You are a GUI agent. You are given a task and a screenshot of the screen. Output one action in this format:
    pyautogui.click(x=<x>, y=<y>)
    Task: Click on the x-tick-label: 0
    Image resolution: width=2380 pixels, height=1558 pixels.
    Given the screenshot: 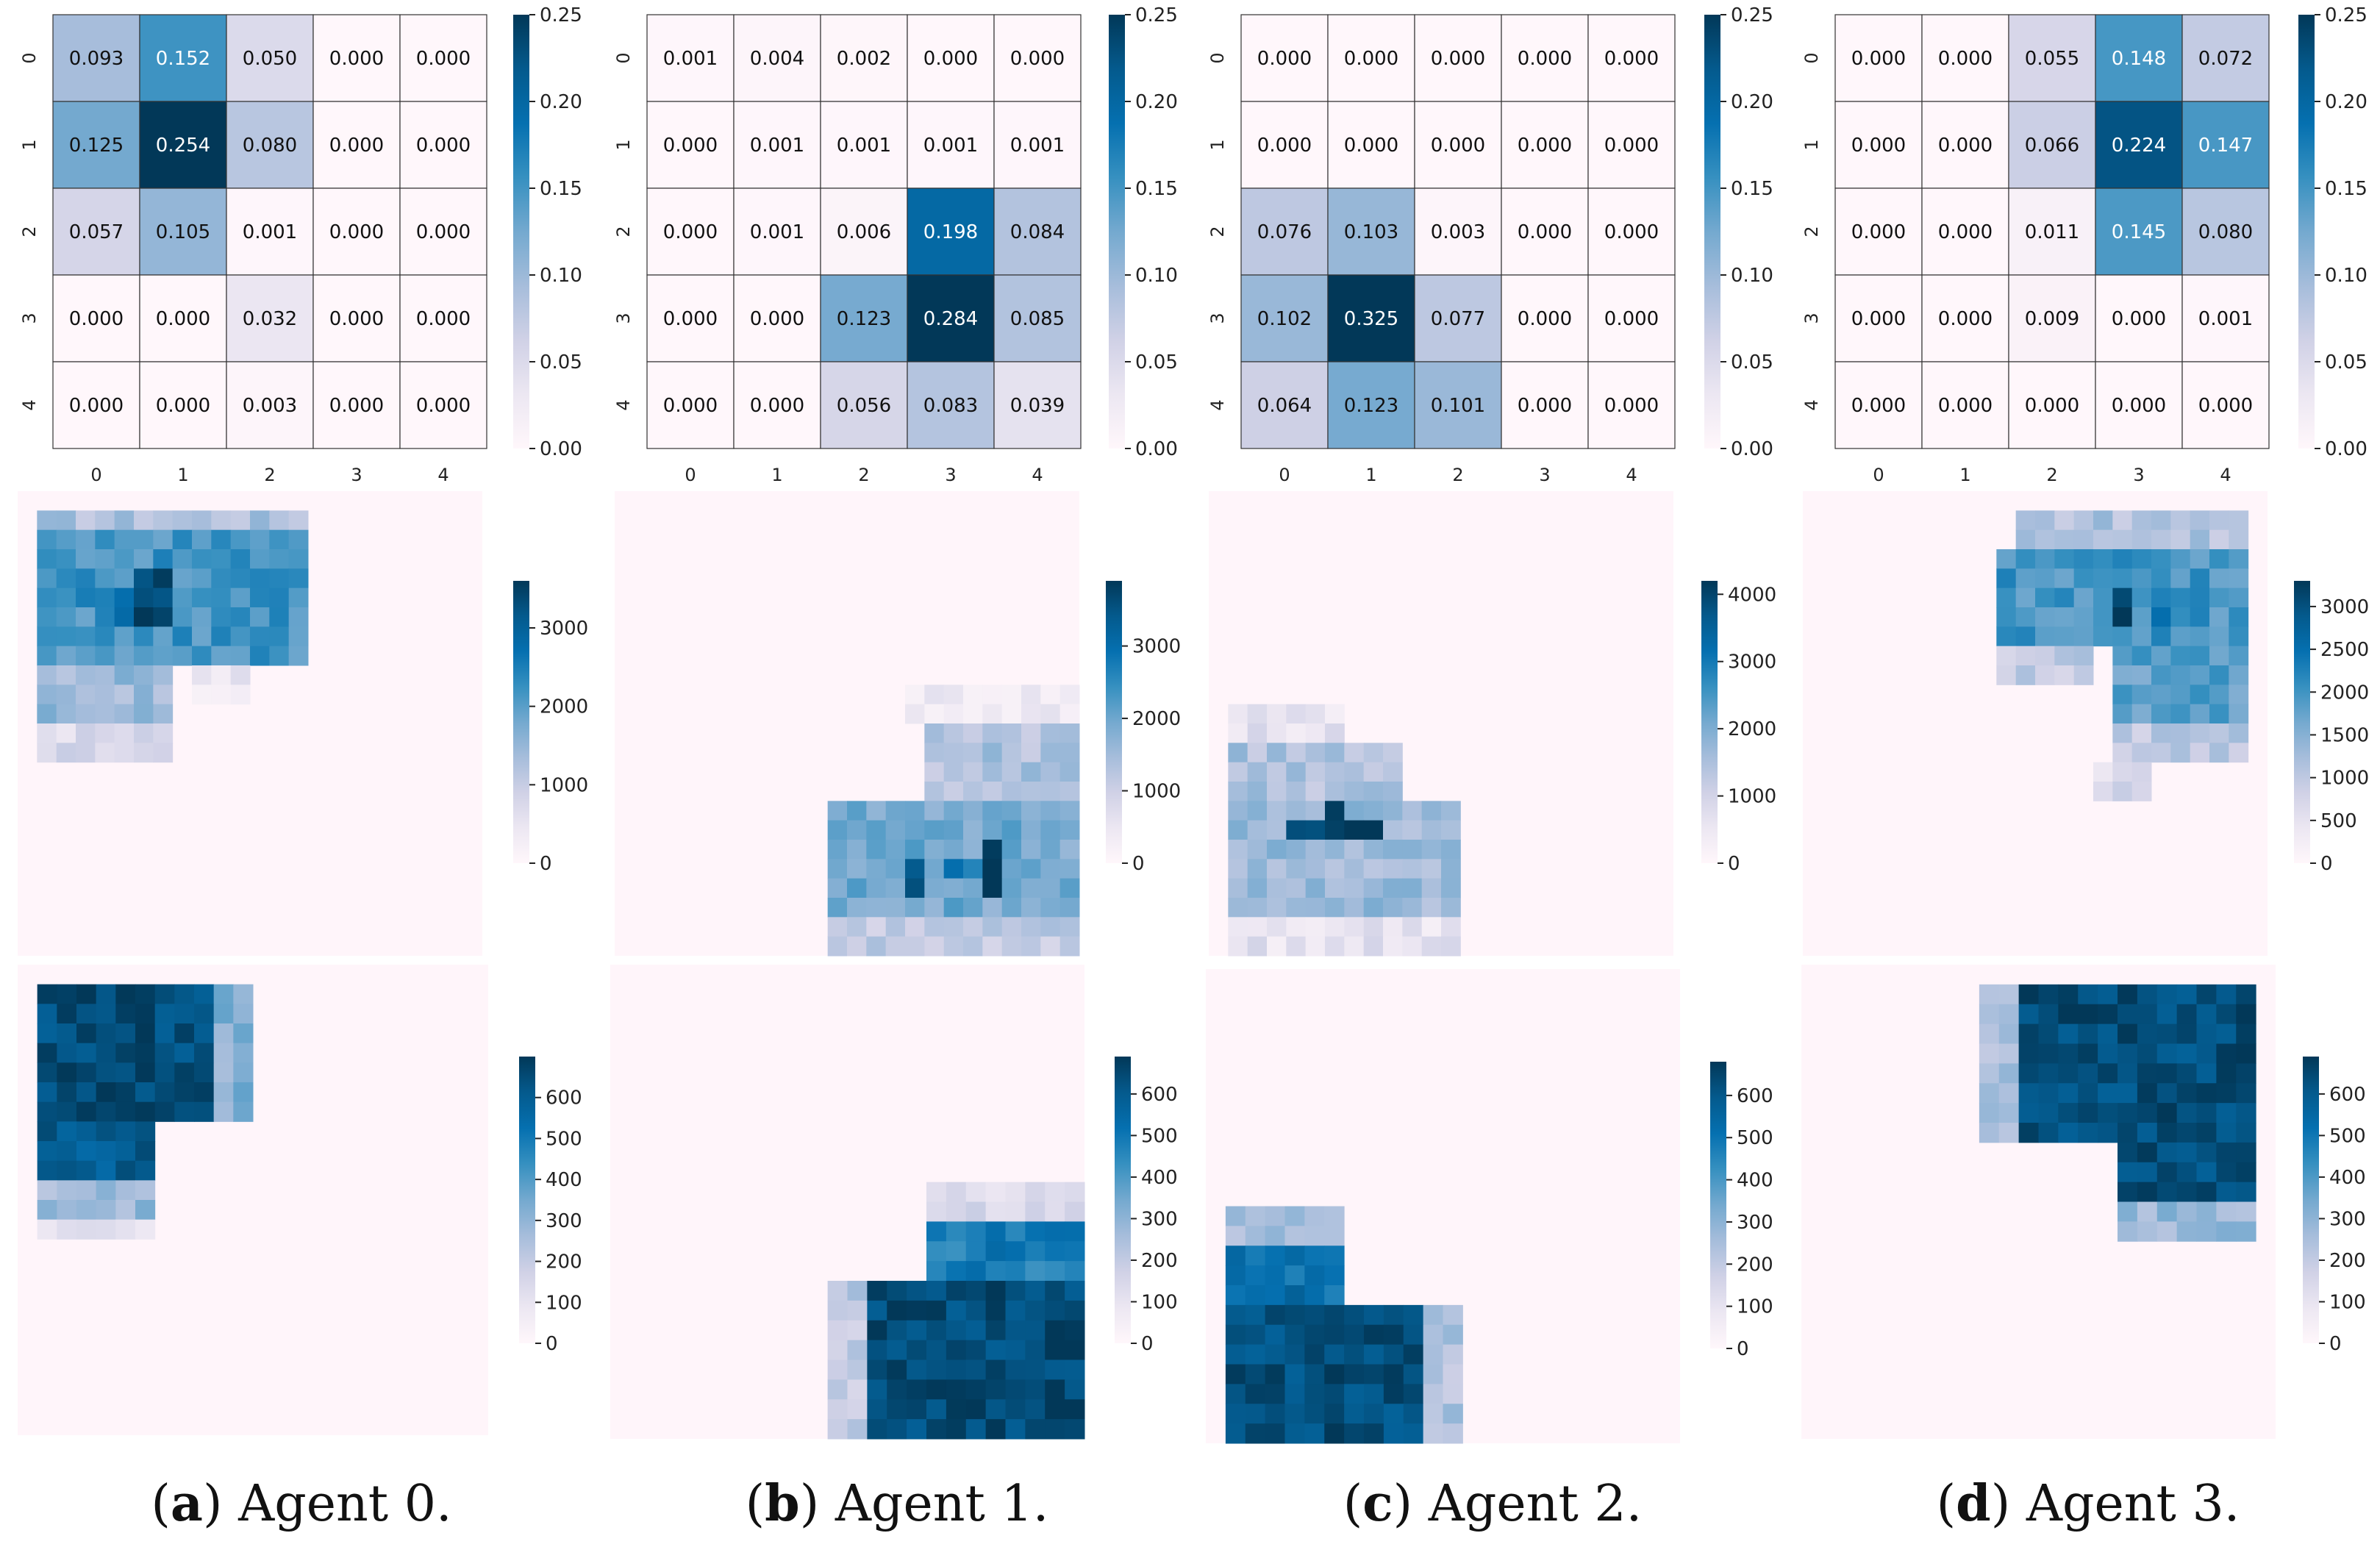 What is the action you would take?
    pyautogui.click(x=690, y=475)
    